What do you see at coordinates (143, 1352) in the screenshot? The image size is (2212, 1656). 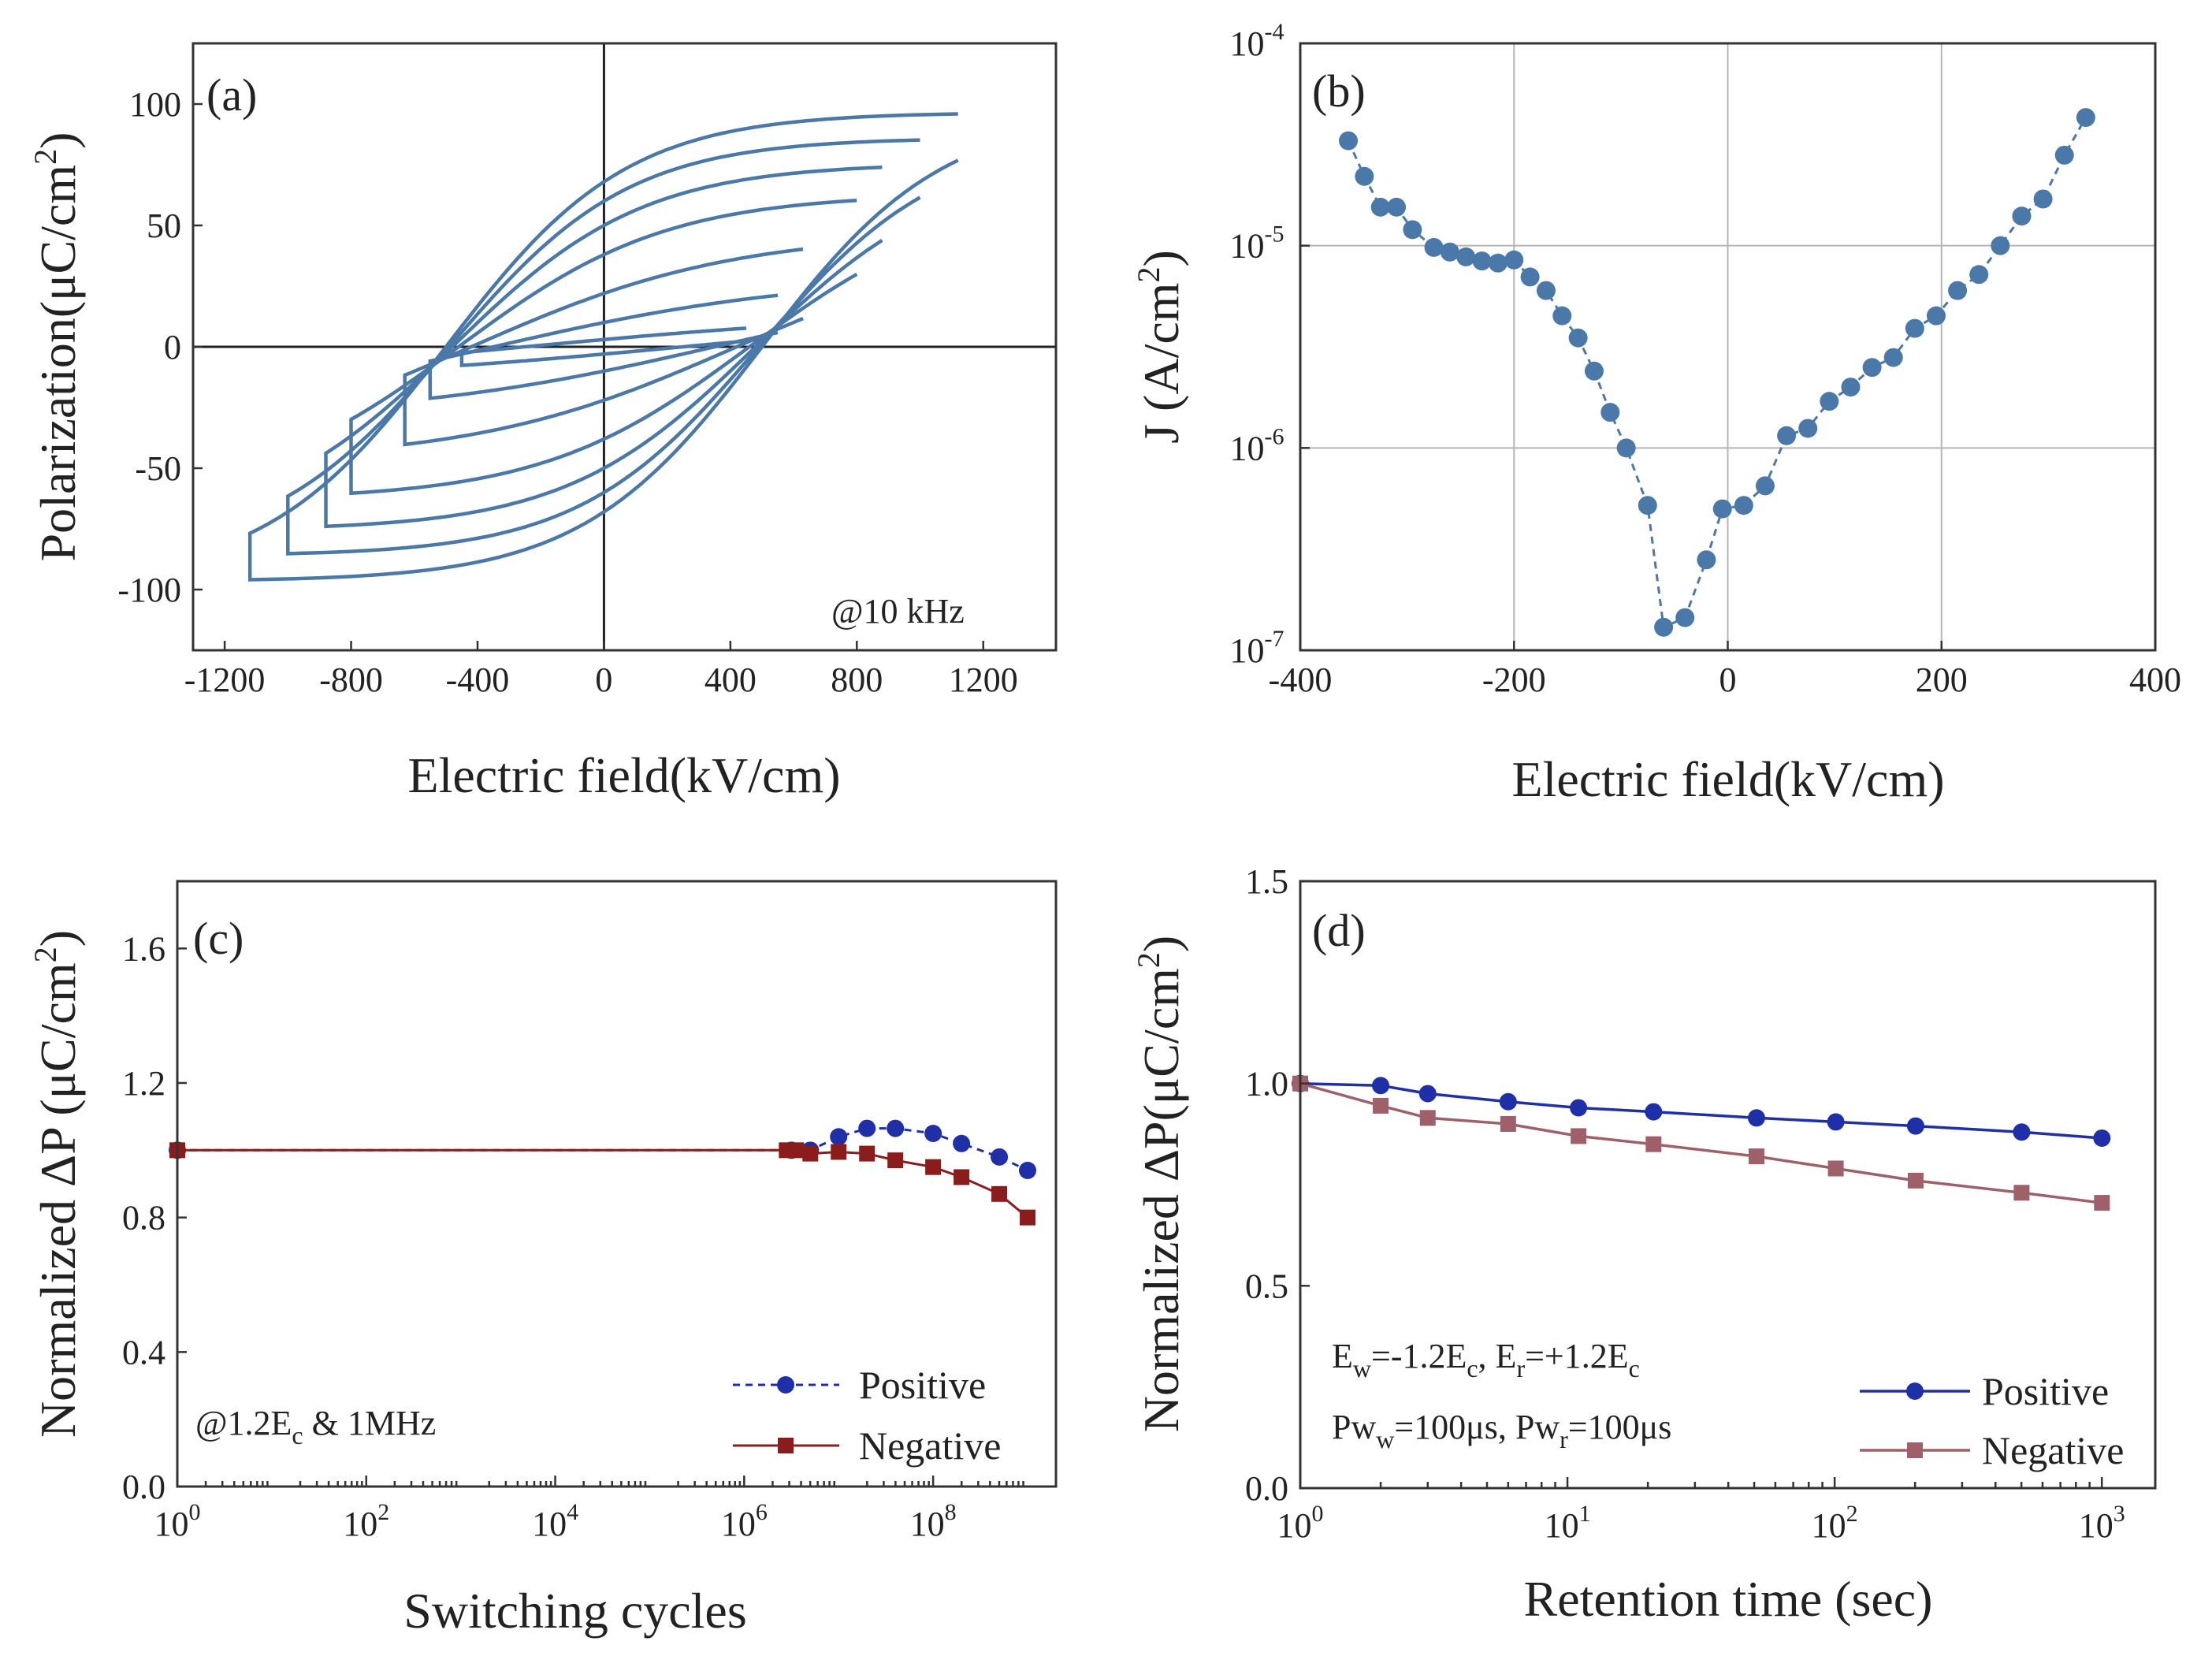 I see `panel-c-y-tick-label: 0.4` at bounding box center [143, 1352].